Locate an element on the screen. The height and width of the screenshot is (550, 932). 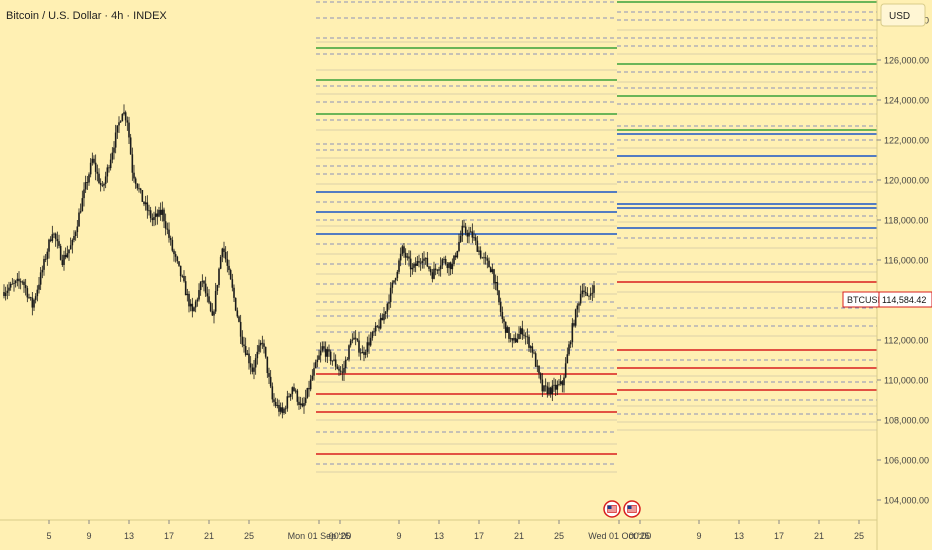
time-tick-label: 21 is located at coordinates (209, 536).